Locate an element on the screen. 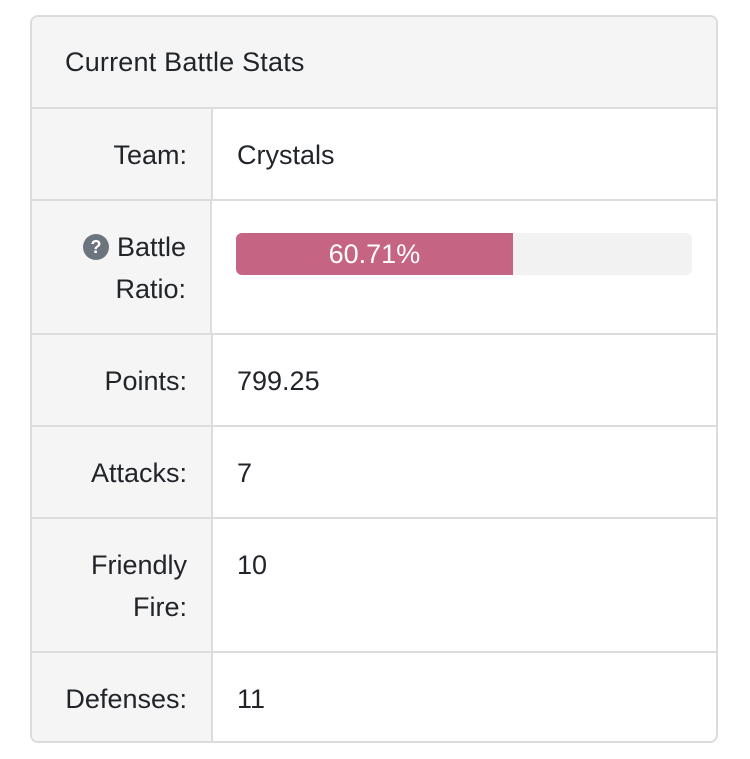 The width and height of the screenshot is (750, 759). stat-row-points: Points: 799.25 is located at coordinates (374, 381).